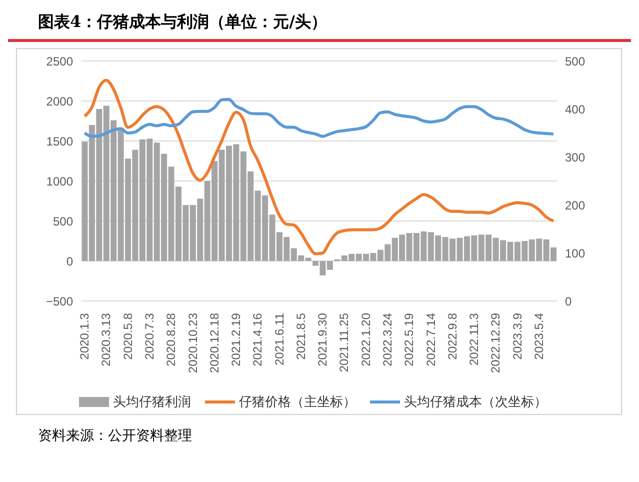  What do you see at coordinates (319, 118) in the screenshot?
I see `line-series` at bounding box center [319, 118].